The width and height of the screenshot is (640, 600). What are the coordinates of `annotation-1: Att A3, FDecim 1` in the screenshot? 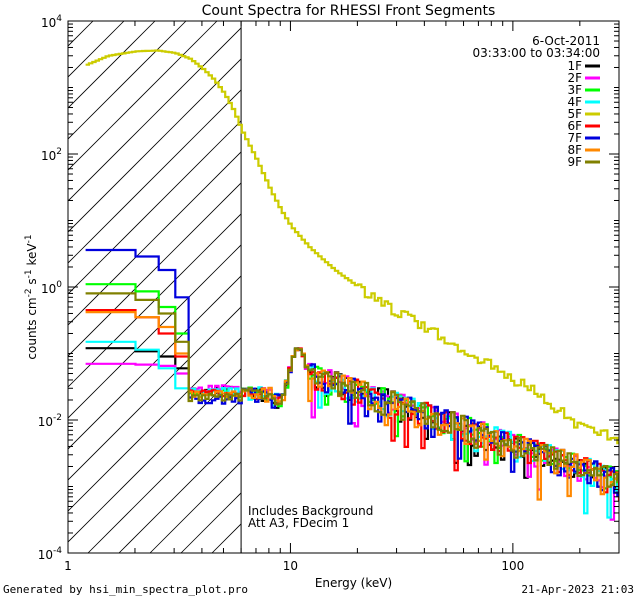 It's located at (298, 523).